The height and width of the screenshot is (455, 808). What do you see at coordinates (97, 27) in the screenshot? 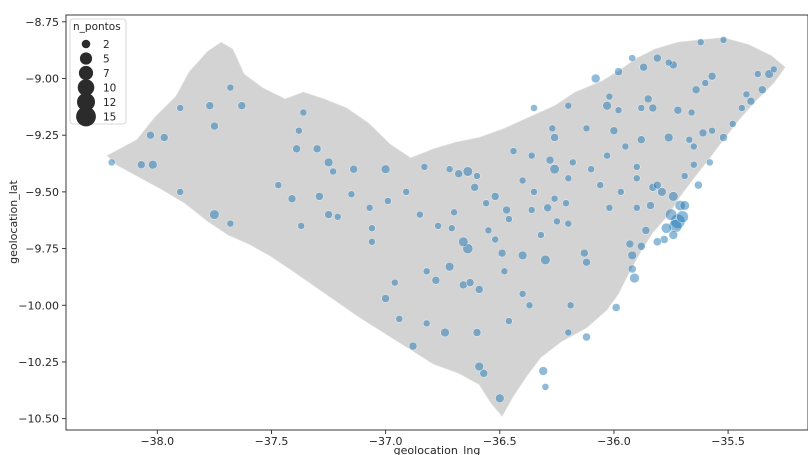
I see `legend-title: n_pontos` at bounding box center [97, 27].